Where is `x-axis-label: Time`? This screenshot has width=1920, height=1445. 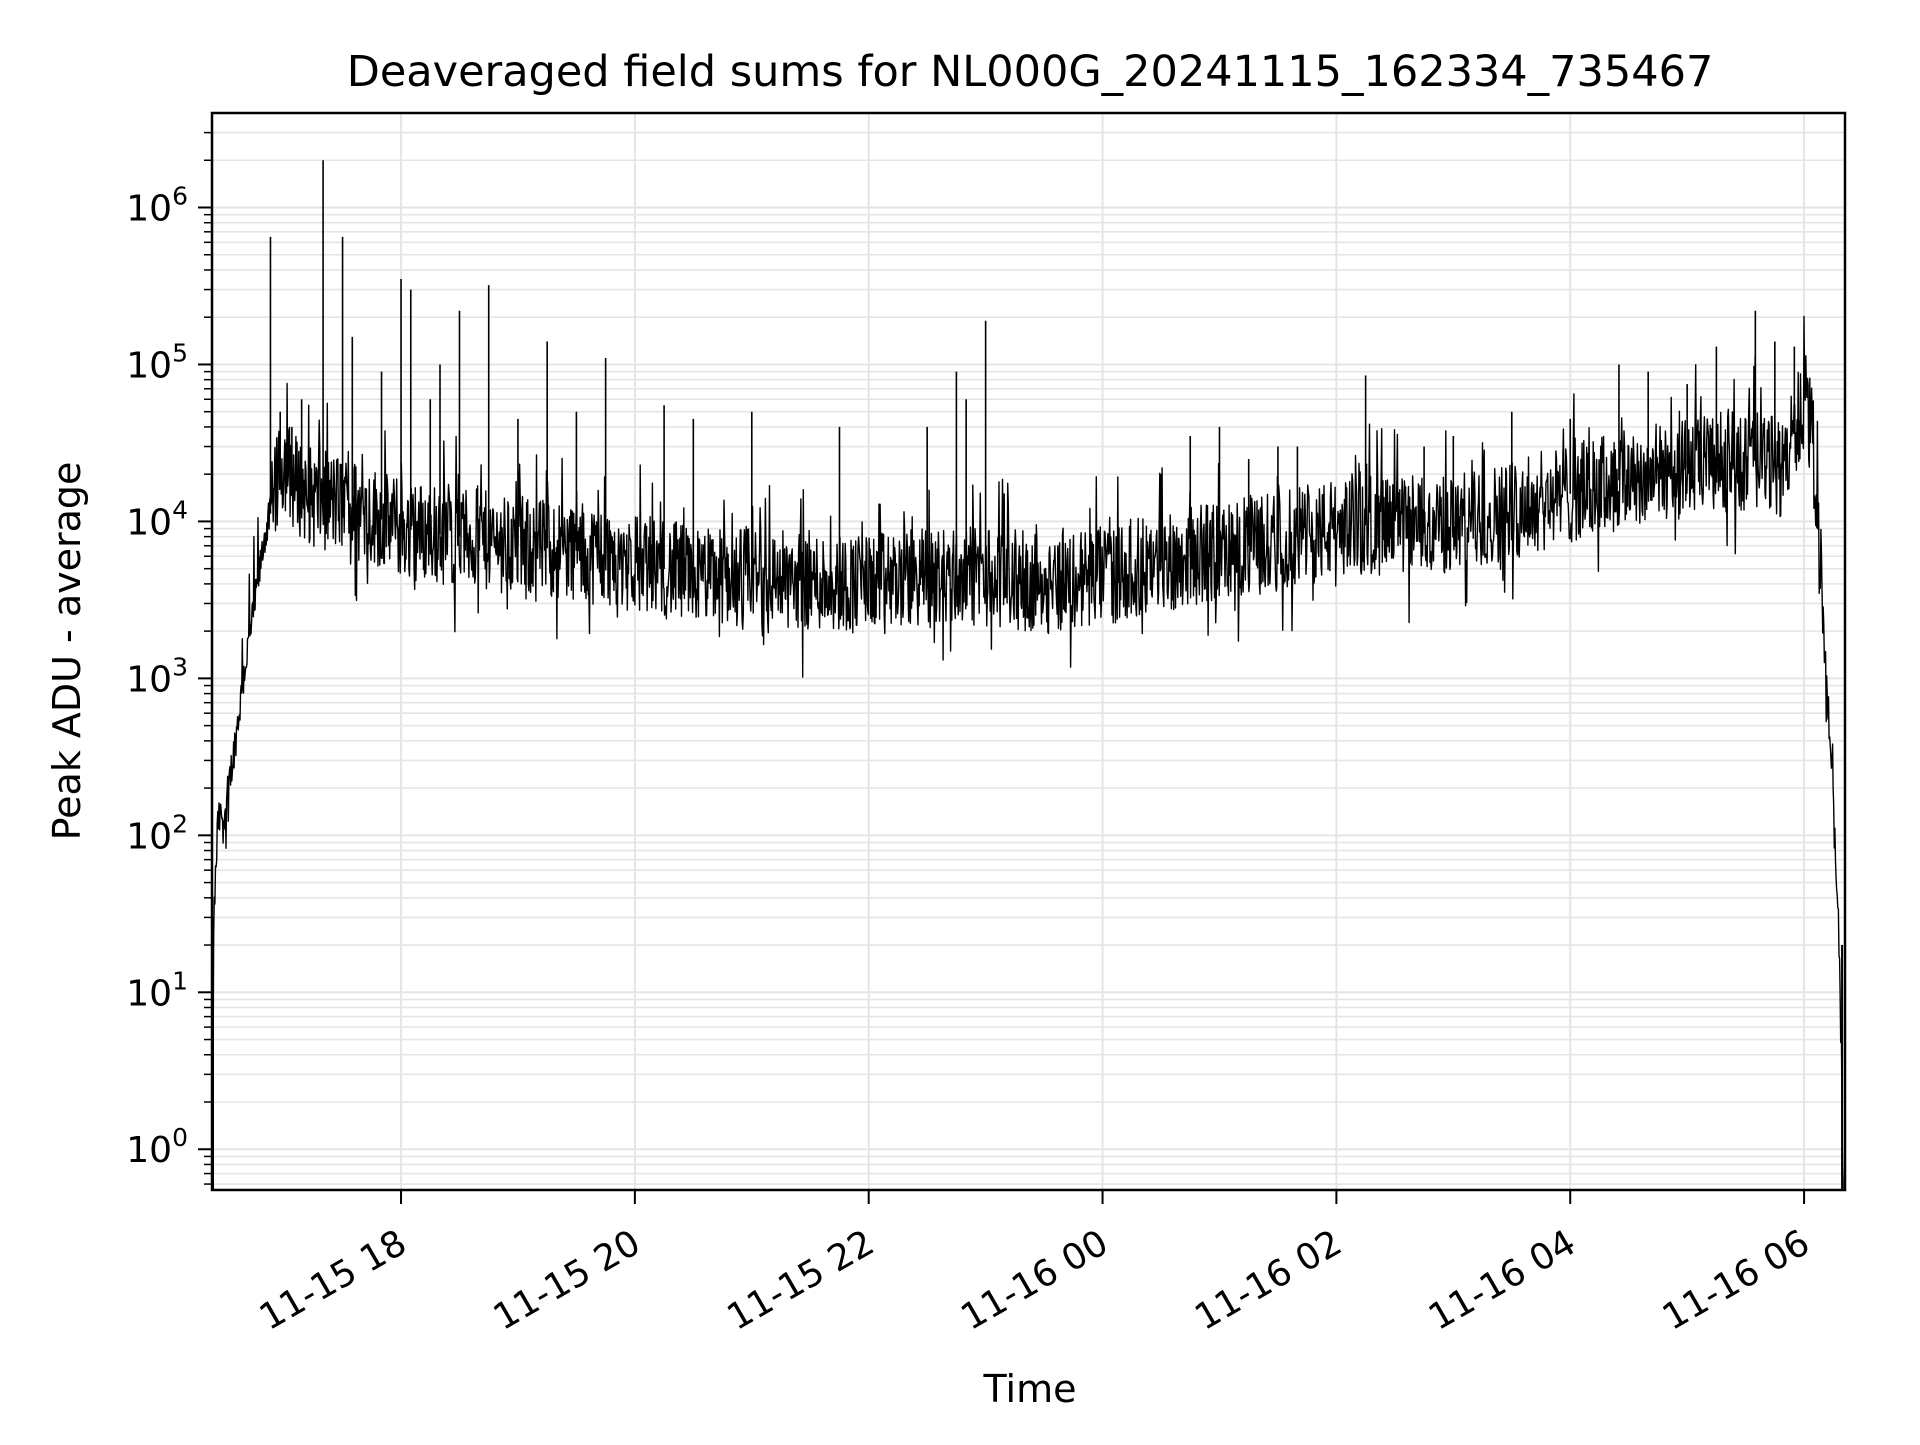
x-axis-label: Time is located at coordinates (1030, 1389).